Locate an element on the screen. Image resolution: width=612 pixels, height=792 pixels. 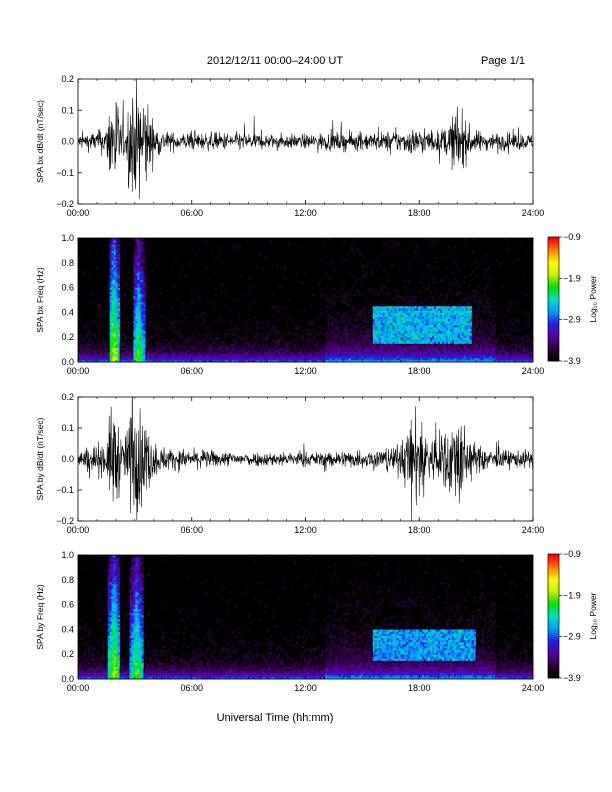
y-axis-label: SPA by Freq (Hz) is located at coordinates (40, 617).